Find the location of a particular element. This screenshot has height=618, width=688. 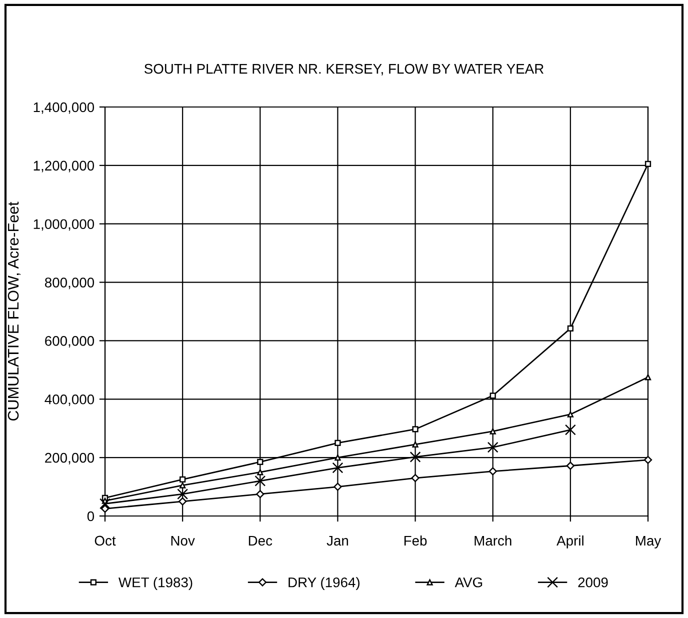

legend-label: DRY (1964) is located at coordinates (324, 583).